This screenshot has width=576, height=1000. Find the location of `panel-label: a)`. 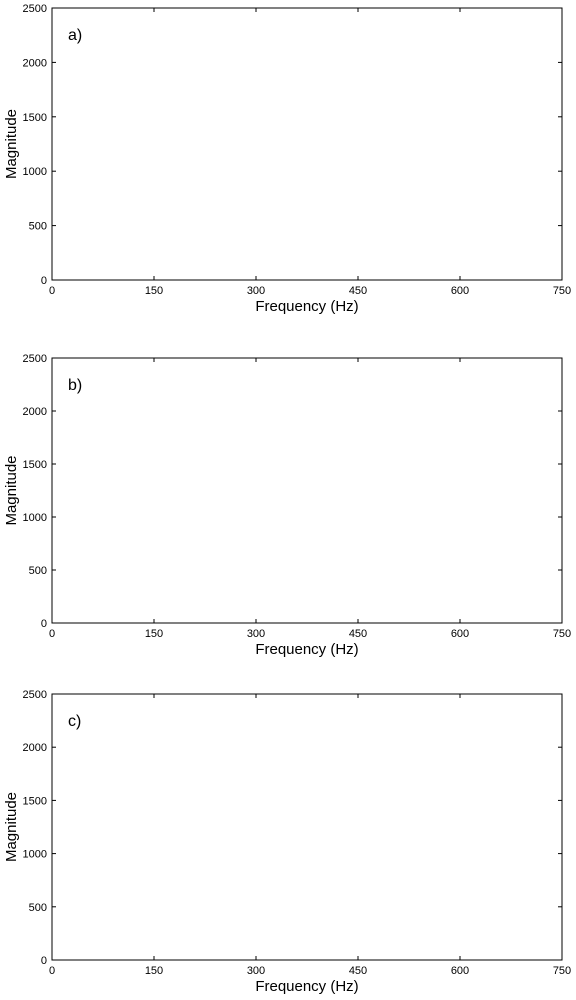

panel-label: a) is located at coordinates (75, 35).